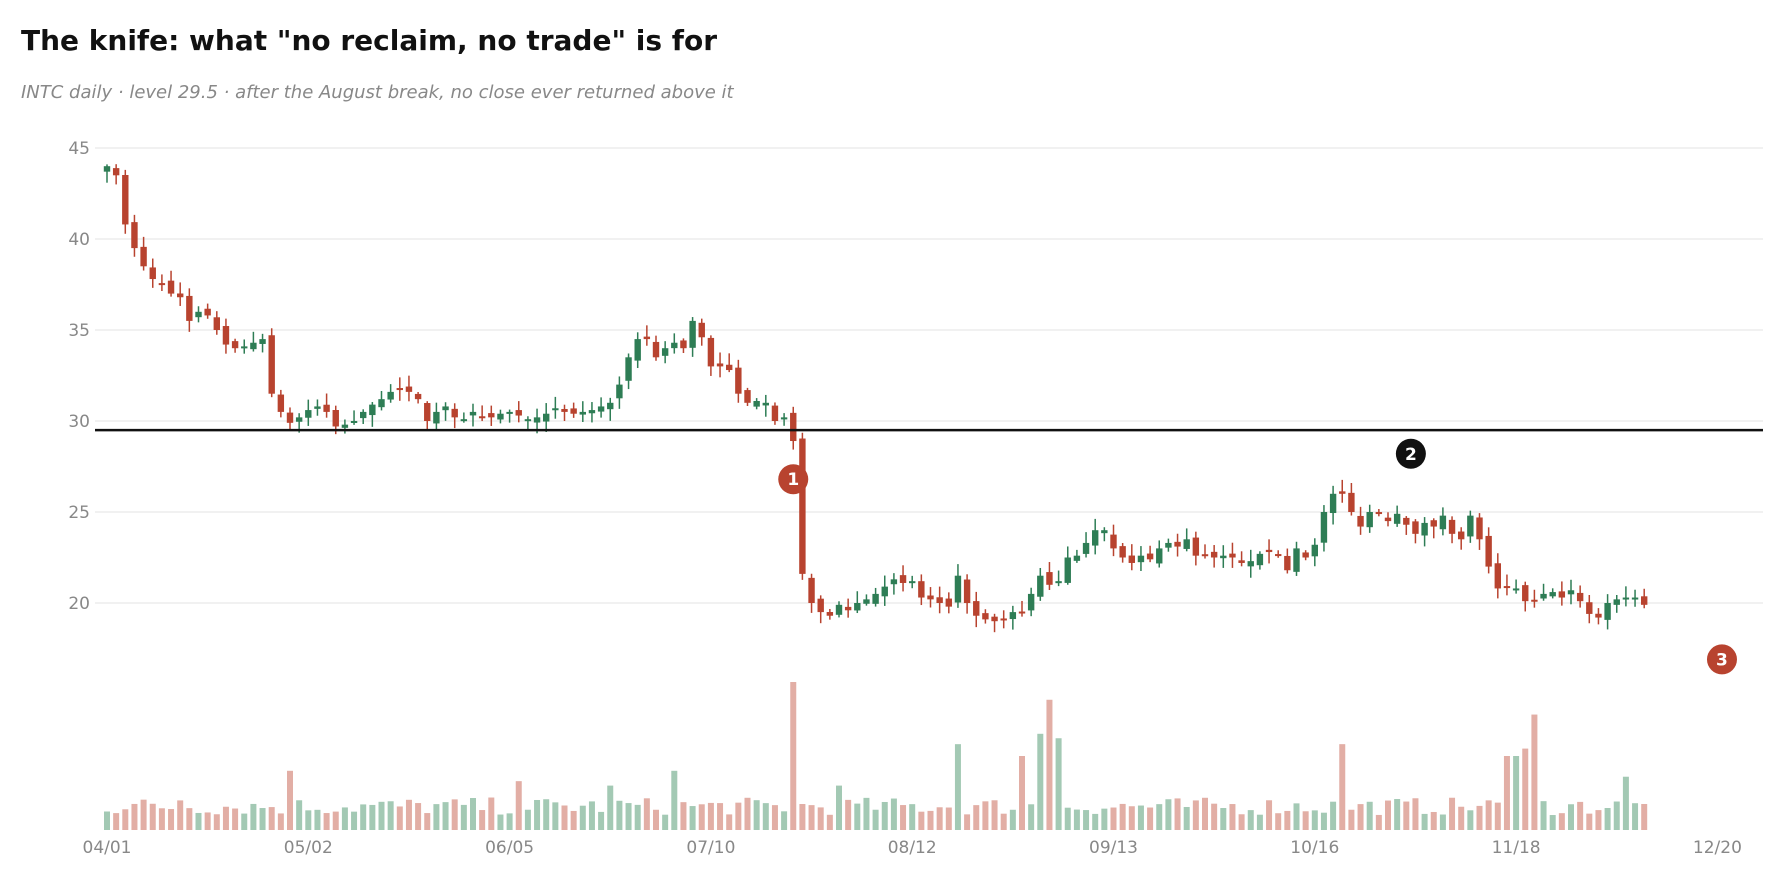 This screenshot has height=892, width=1785. What do you see at coordinates (1314, 848) in the screenshot?
I see `x-tick-label: 10/16` at bounding box center [1314, 848].